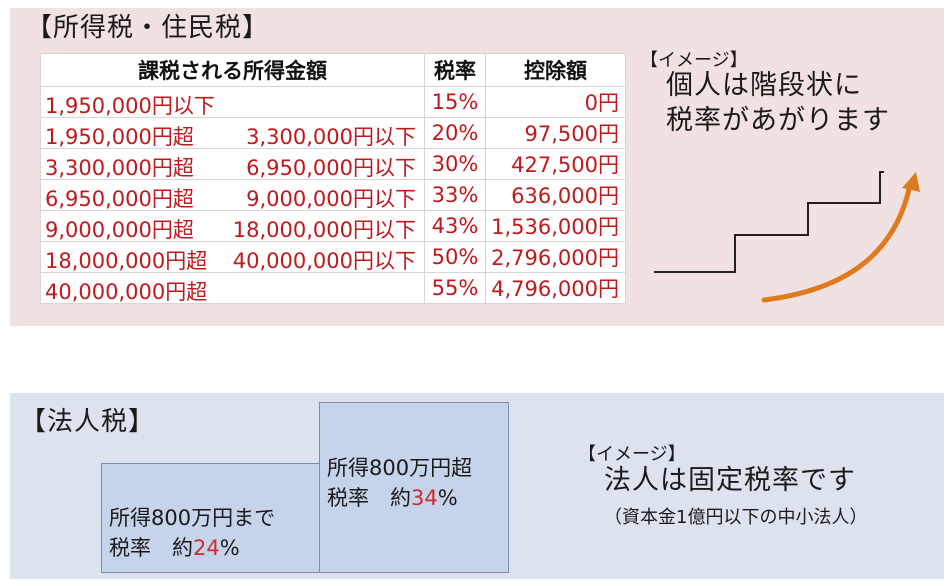  Describe the element at coordinates (632, 454) in the screenshot. I see `corporate-image-label: 【イメージ】` at that location.